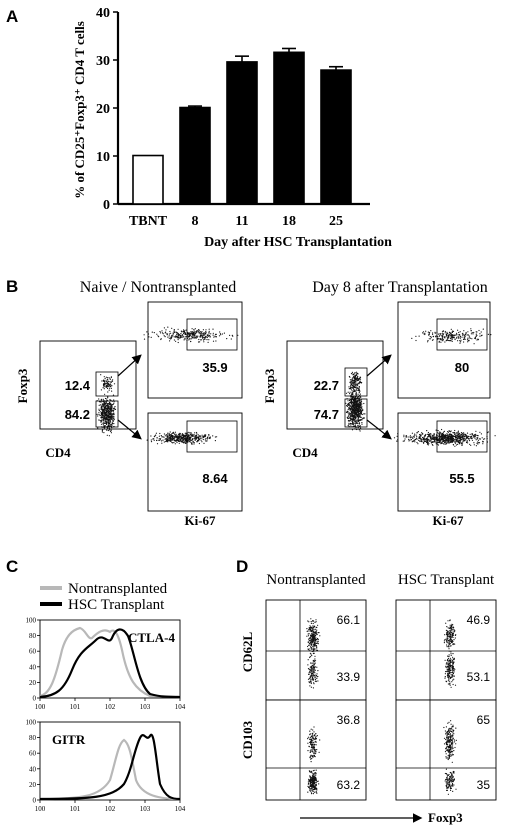  What do you see at coordinates (31, 621) in the screenshot?
I see `y-tick-label: 100` at bounding box center [31, 621].